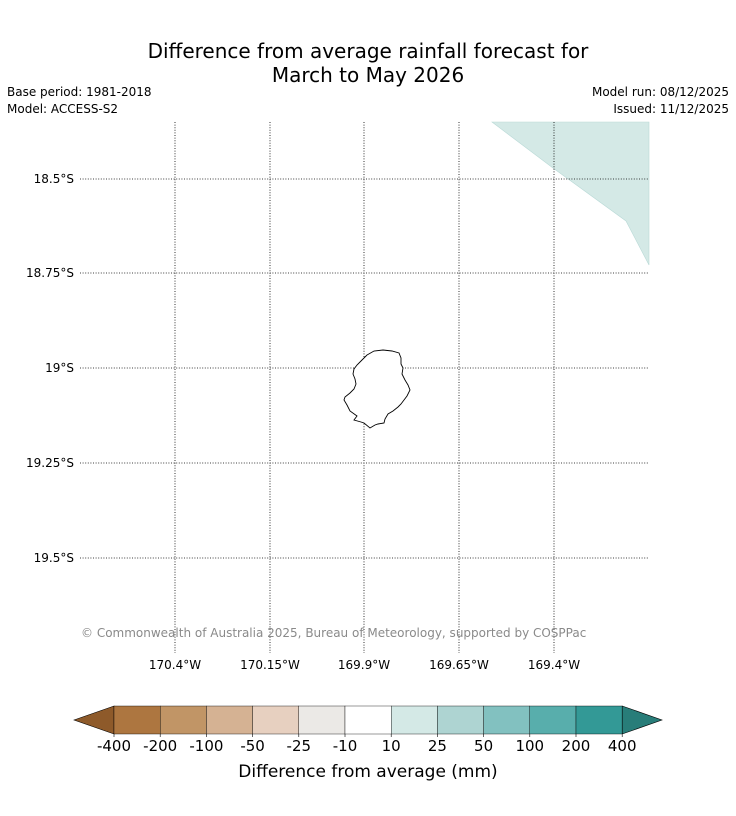 Image resolution: width=736 pixels, height=816 pixels. Describe the element at coordinates (252, 746) in the screenshot. I see `colorbar-tick-label: -50` at that location.